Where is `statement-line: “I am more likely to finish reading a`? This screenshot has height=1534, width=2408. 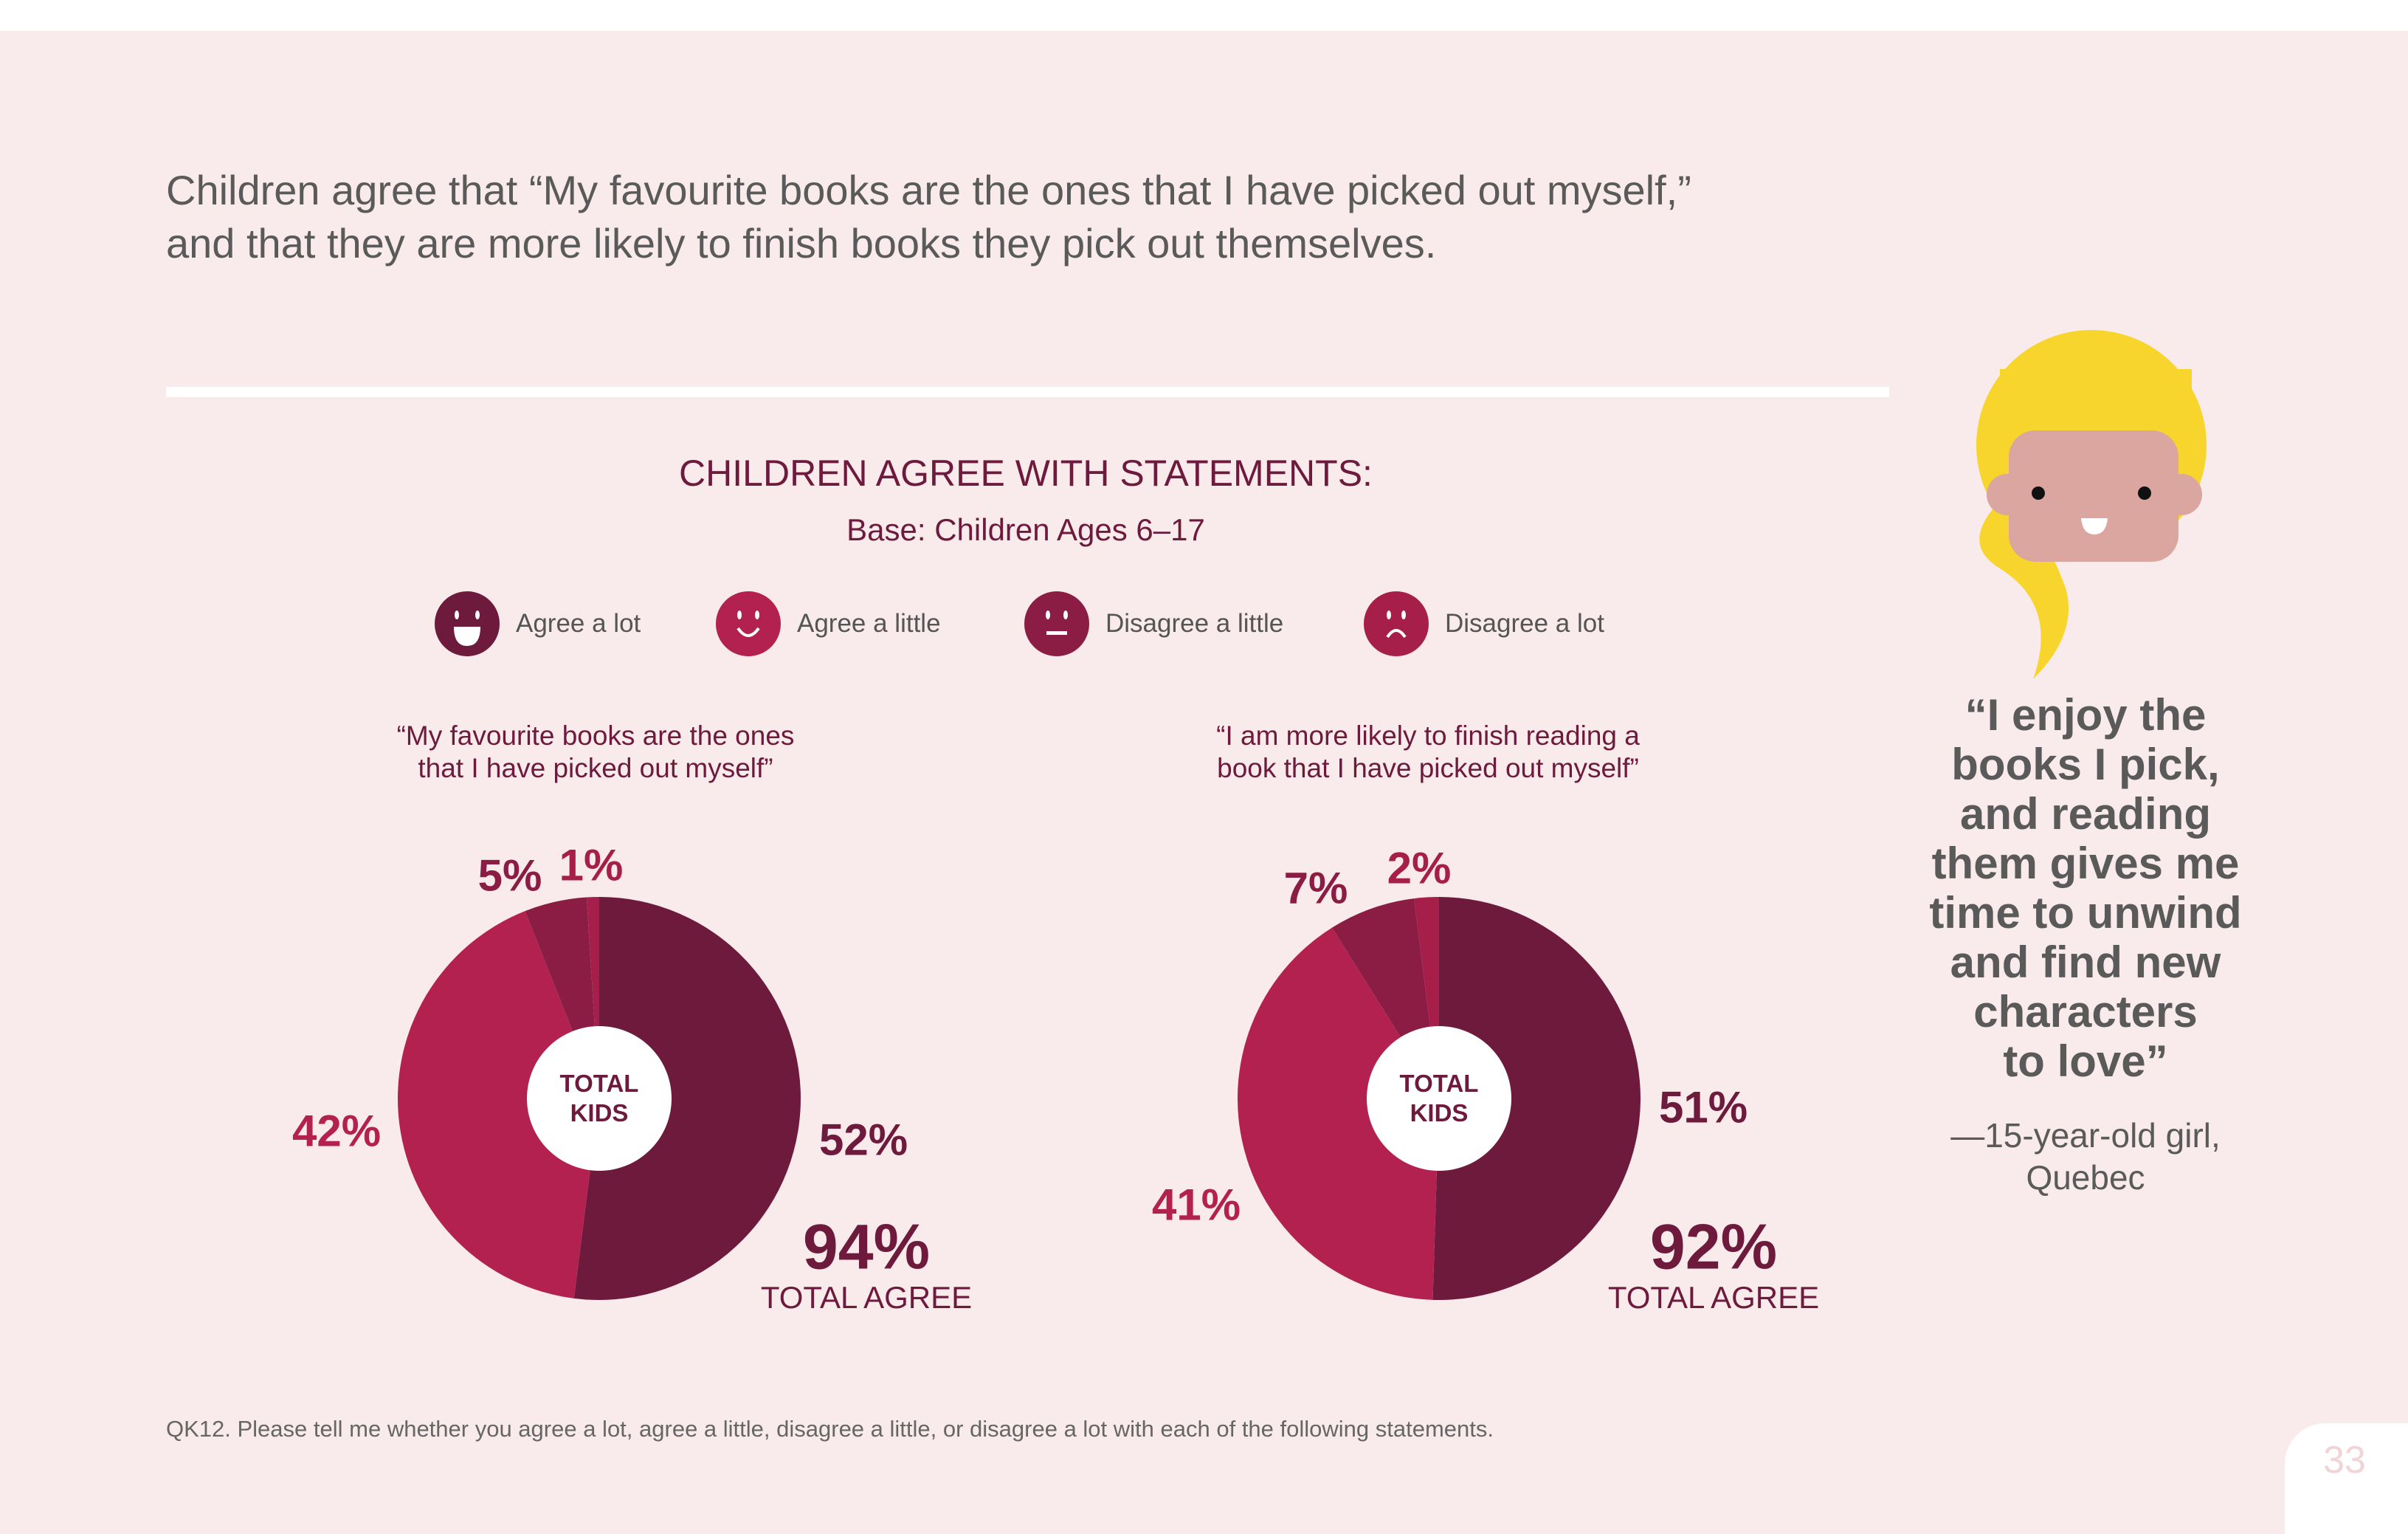
statement-line: “I am more likely to finish reading a is located at coordinates (1428, 735).